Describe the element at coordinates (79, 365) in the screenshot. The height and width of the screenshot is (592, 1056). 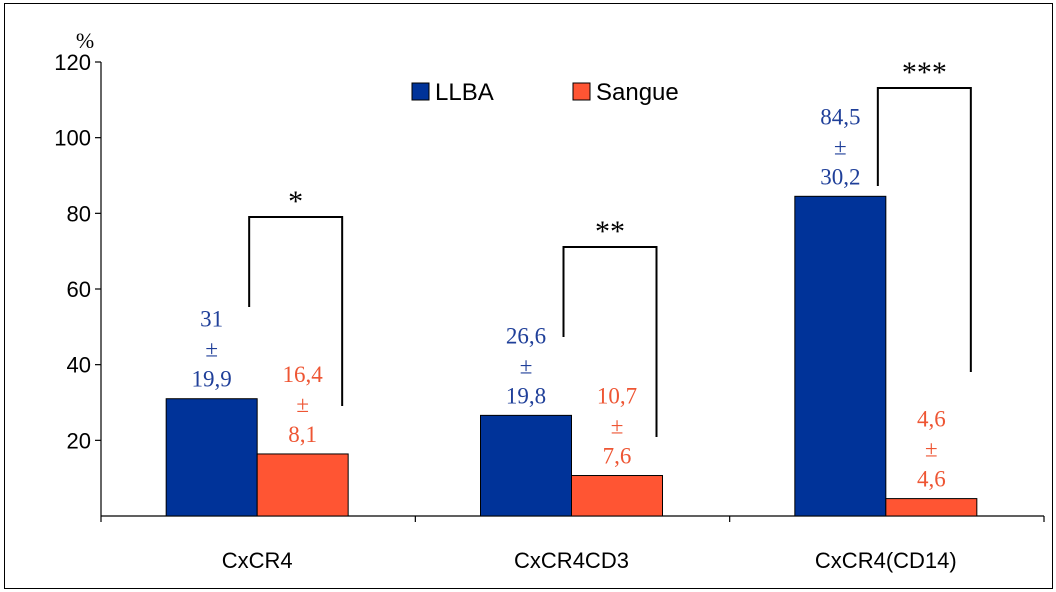
I see `y-tick-label: 40` at that location.